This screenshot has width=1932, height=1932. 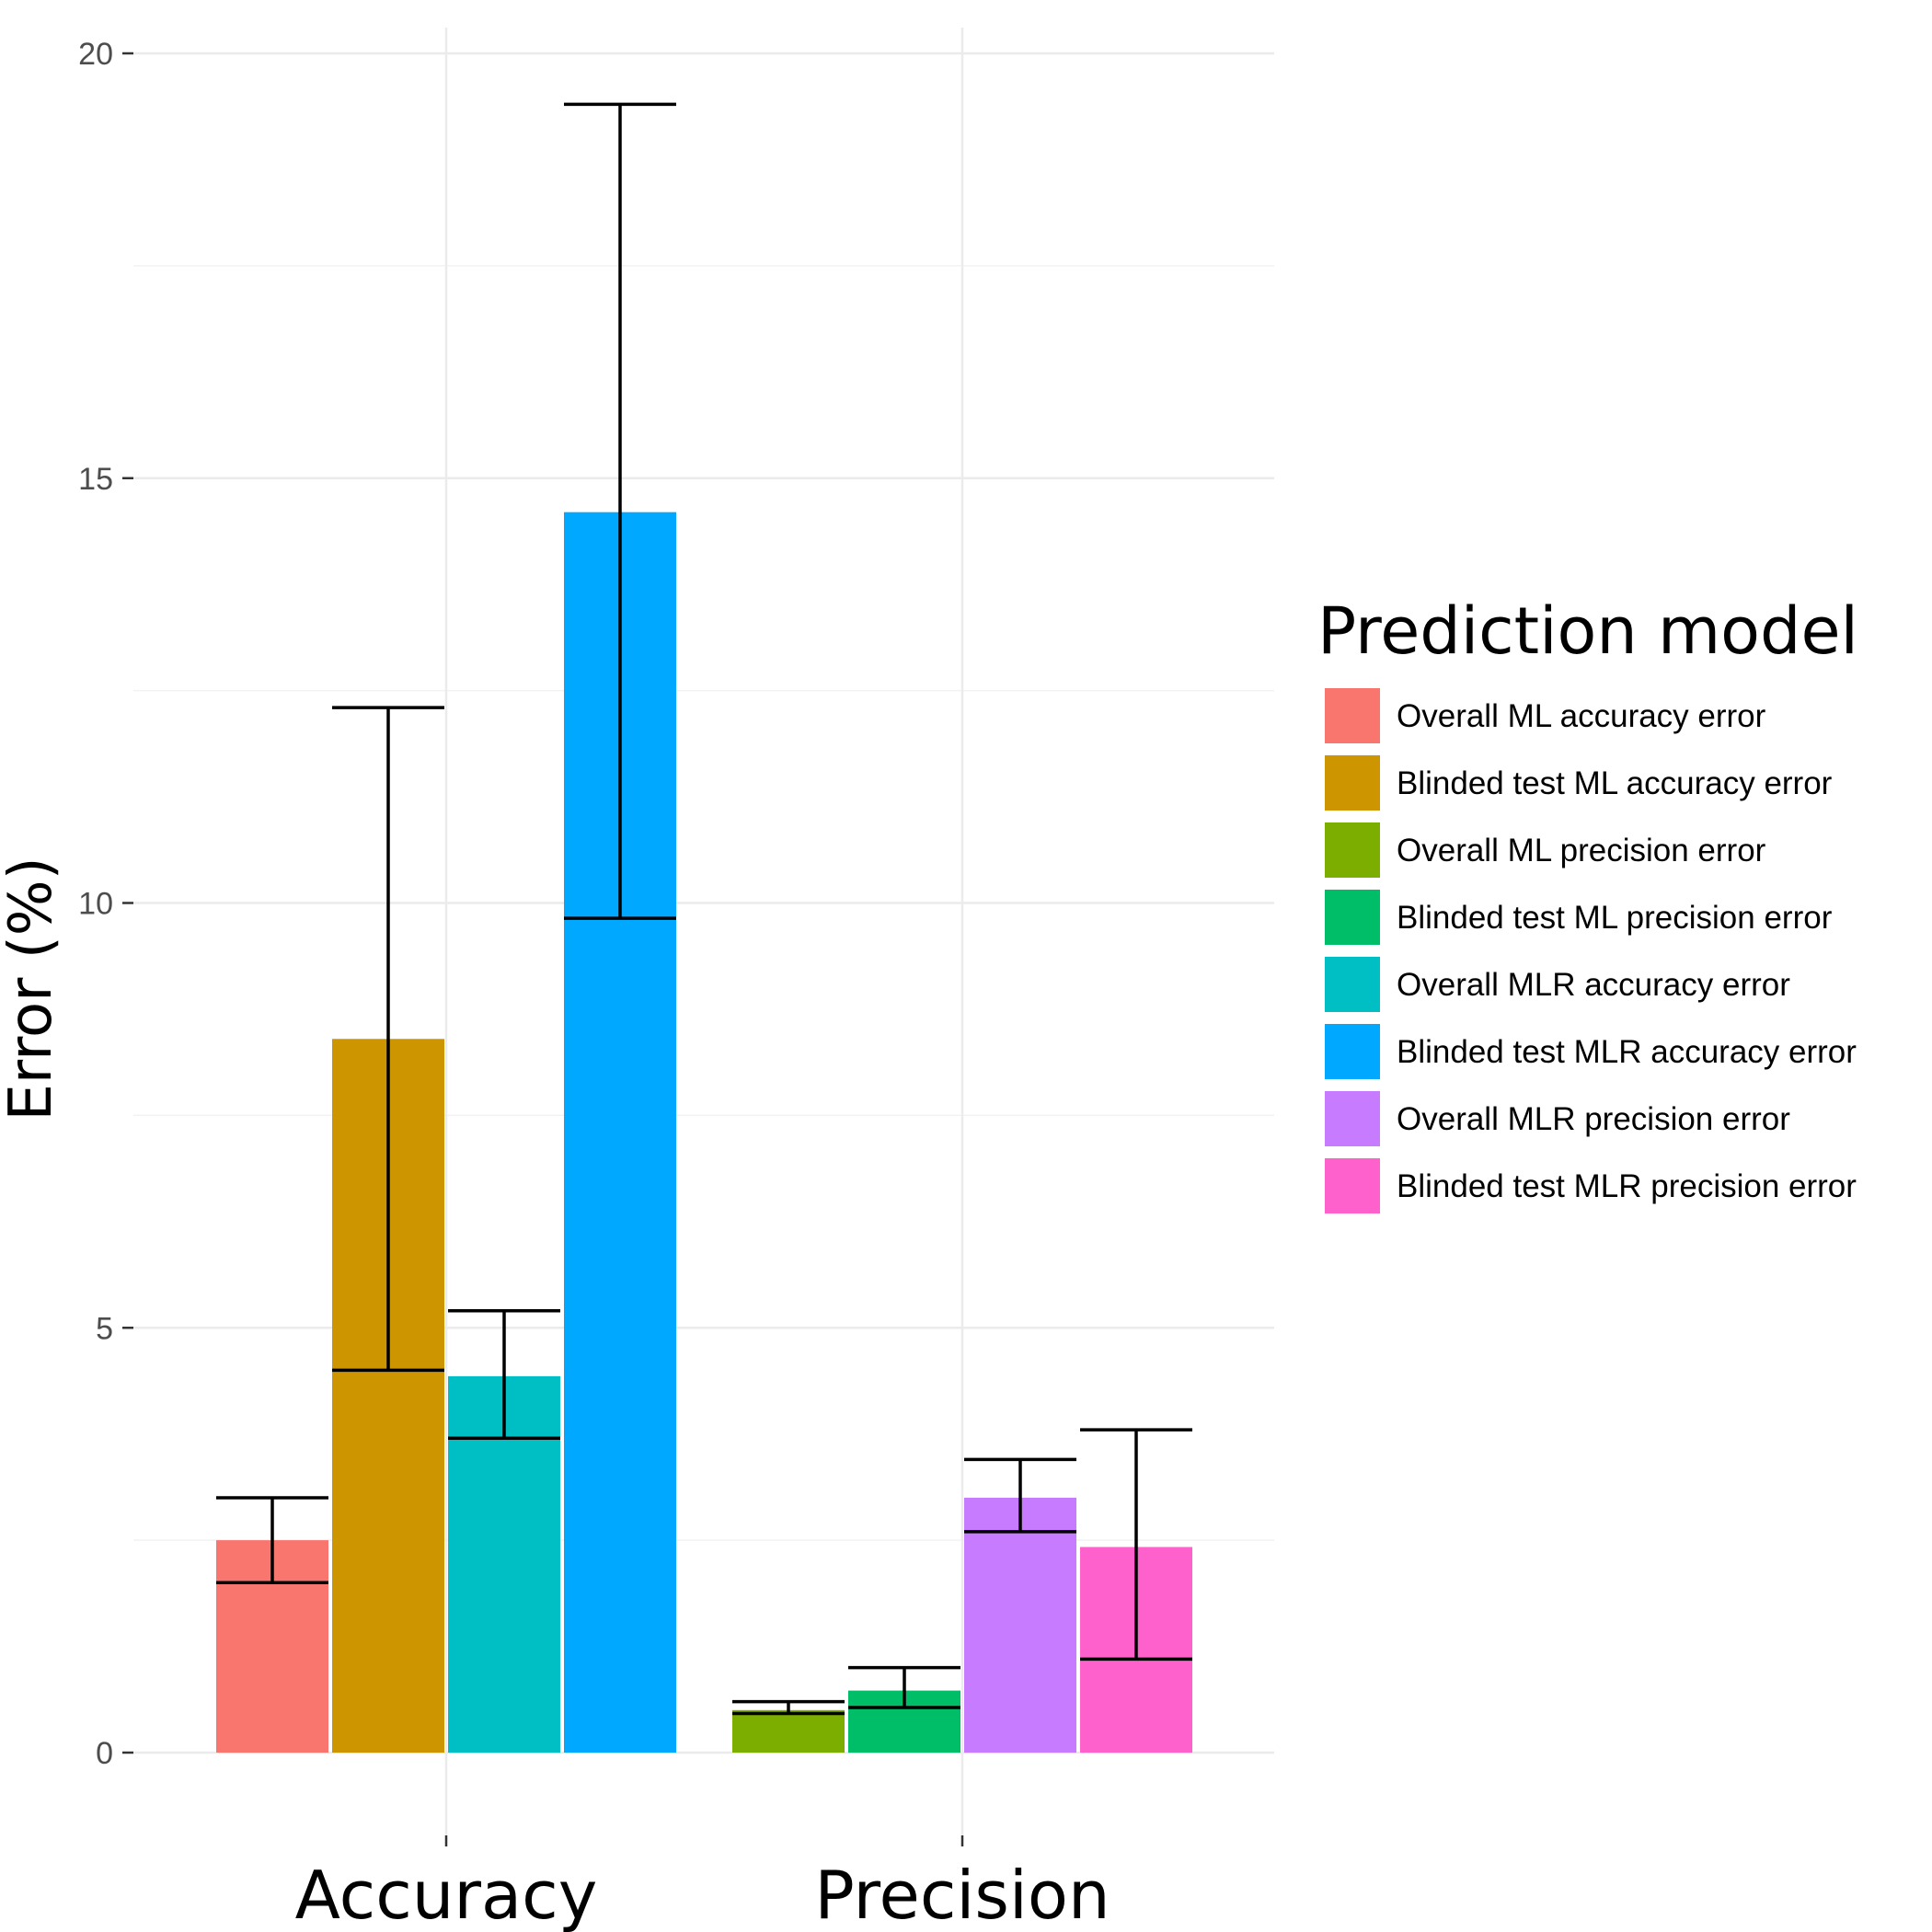 I want to click on legend-title: Prediction model, so click(x=1587, y=631).